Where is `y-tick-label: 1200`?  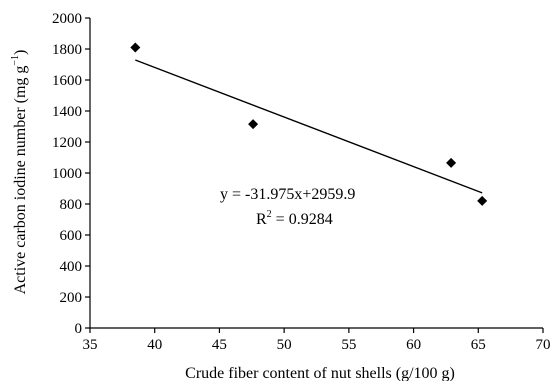 y-tick-label: 1200 is located at coordinates (67, 143).